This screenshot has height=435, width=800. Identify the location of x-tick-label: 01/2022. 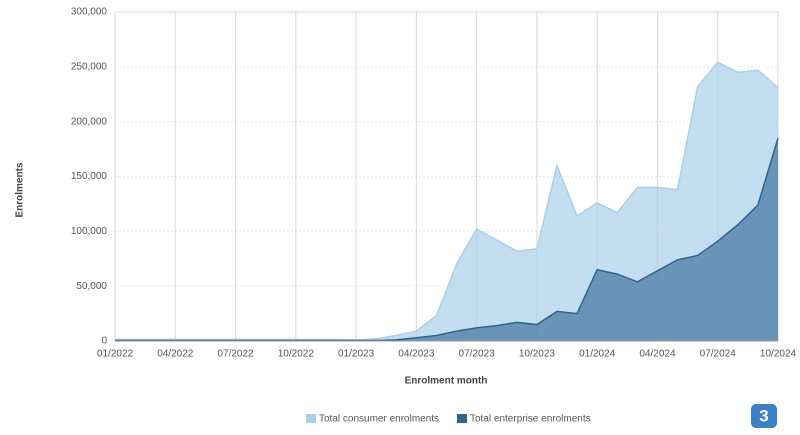
(115, 354).